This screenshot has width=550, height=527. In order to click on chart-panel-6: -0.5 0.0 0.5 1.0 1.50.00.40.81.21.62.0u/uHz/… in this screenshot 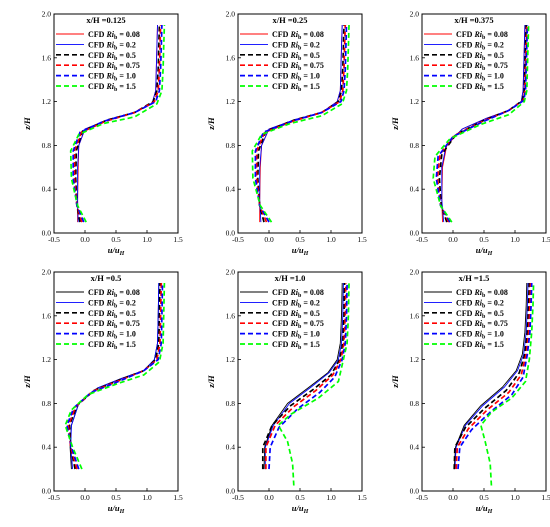, I will do `click(470, 392)`.